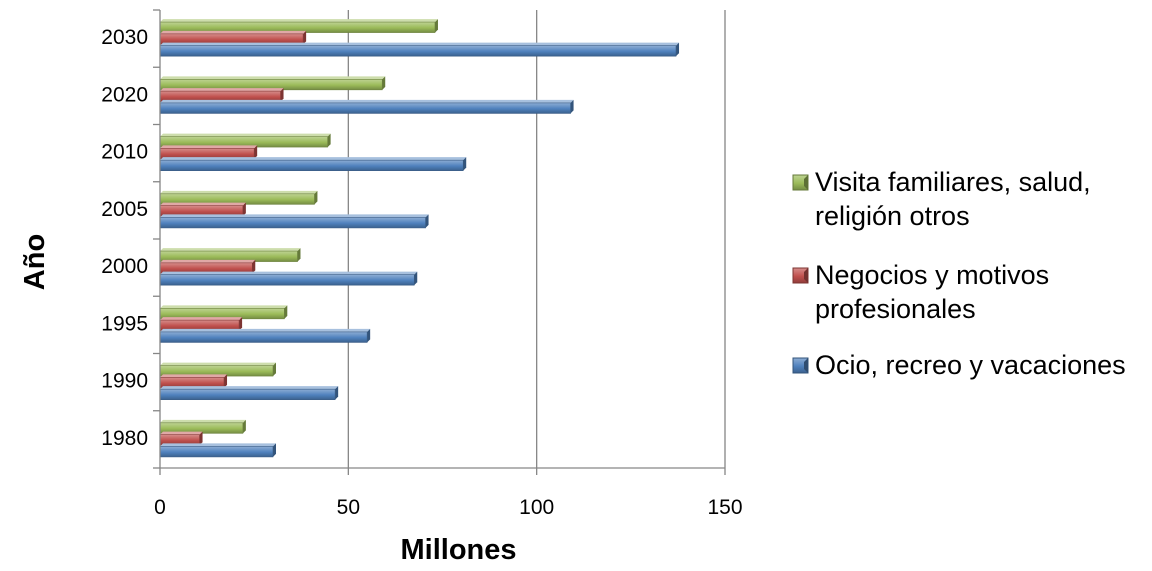 The image size is (1152, 571). What do you see at coordinates (458, 550) in the screenshot?
I see `x-axis-title: Millones` at bounding box center [458, 550].